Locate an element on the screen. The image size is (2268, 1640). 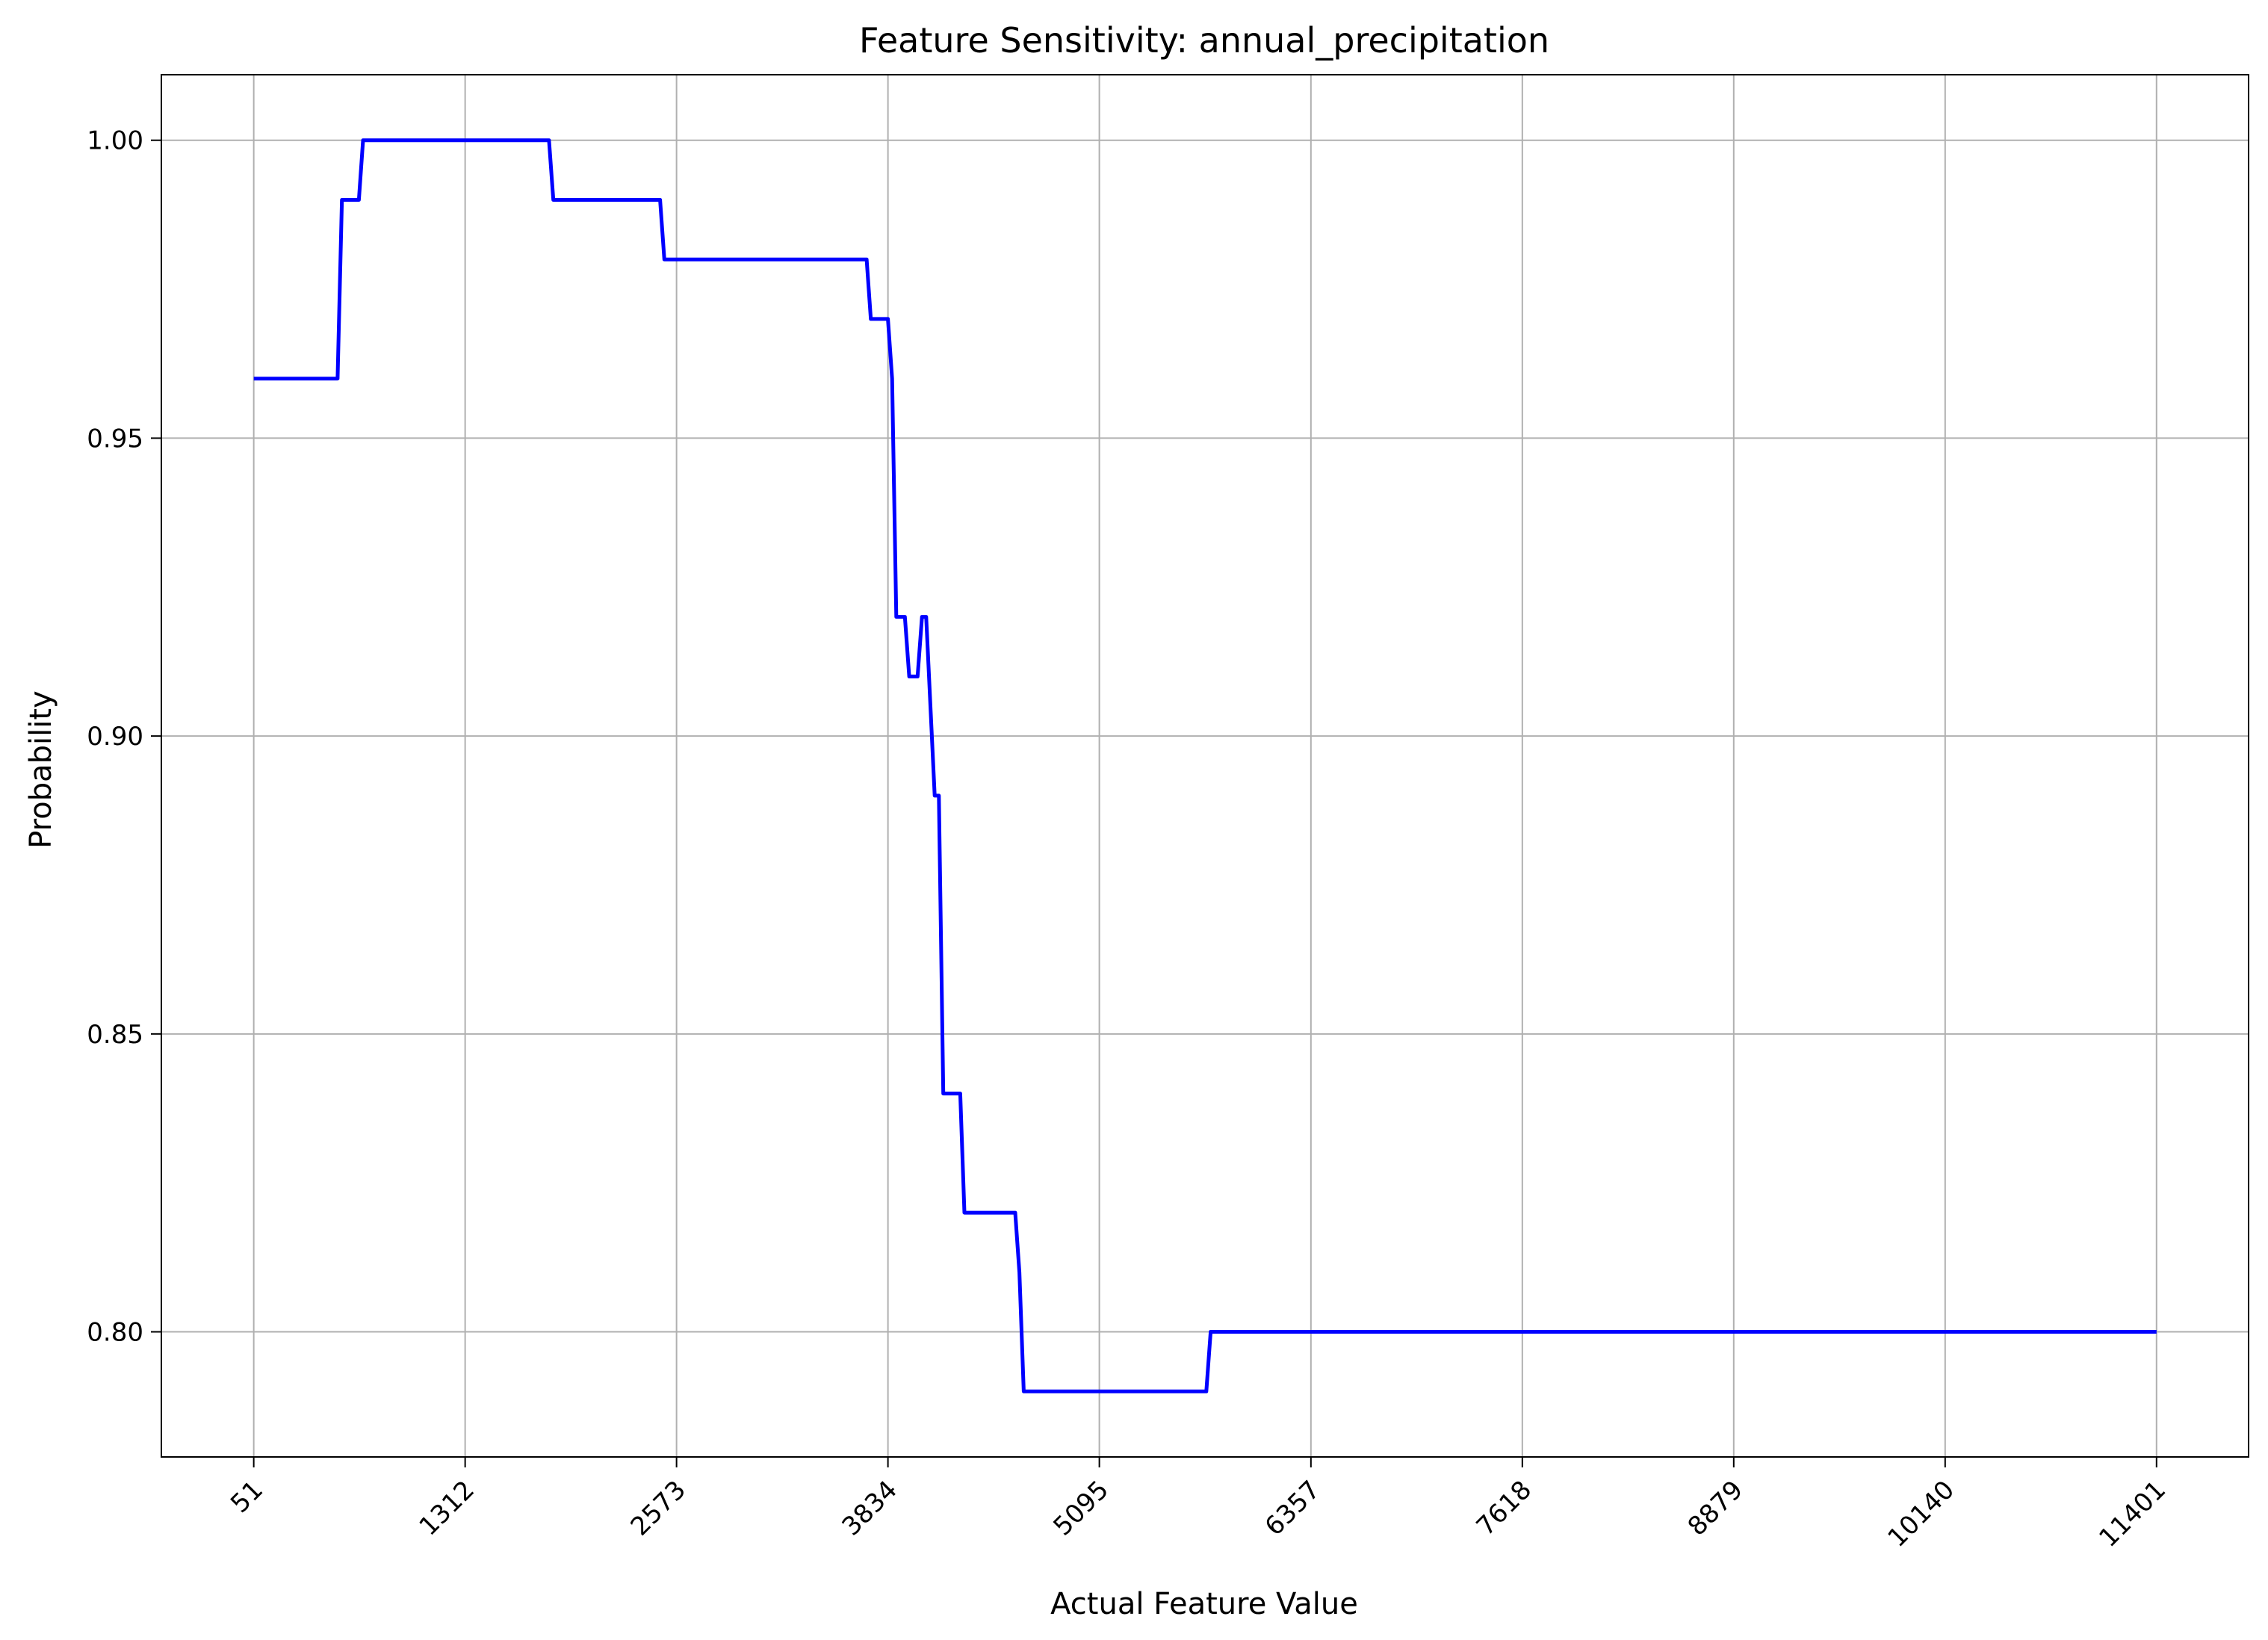
y-tick-label: 0.90 is located at coordinates (115, 737).